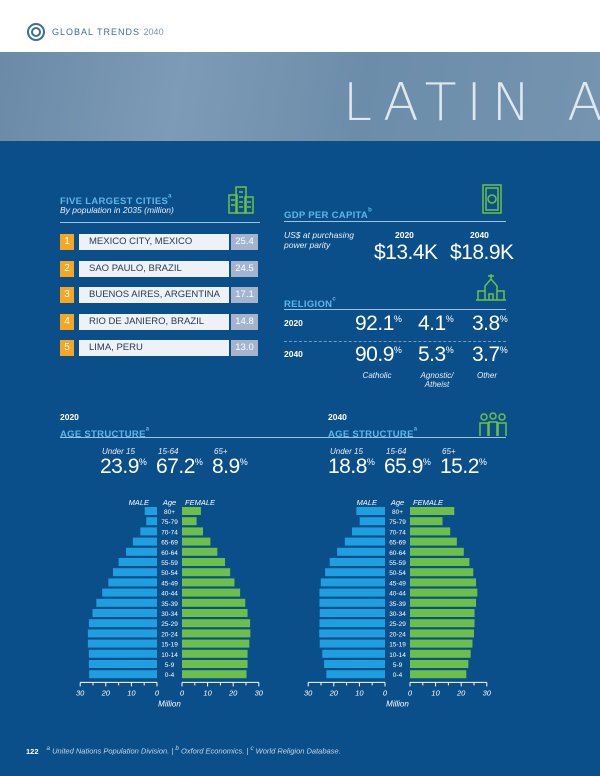 The height and width of the screenshot is (776, 600). I want to click on age-group-label: 15-64, so click(396, 451).